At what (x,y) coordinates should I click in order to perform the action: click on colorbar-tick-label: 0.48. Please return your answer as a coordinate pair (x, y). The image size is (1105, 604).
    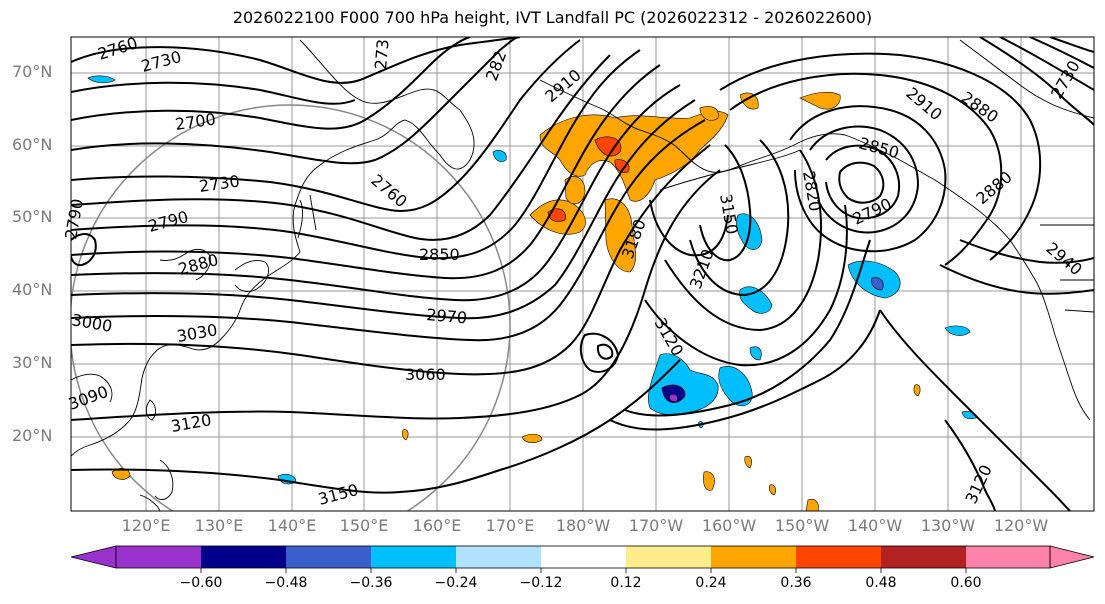
    Looking at the image, I should click on (881, 583).